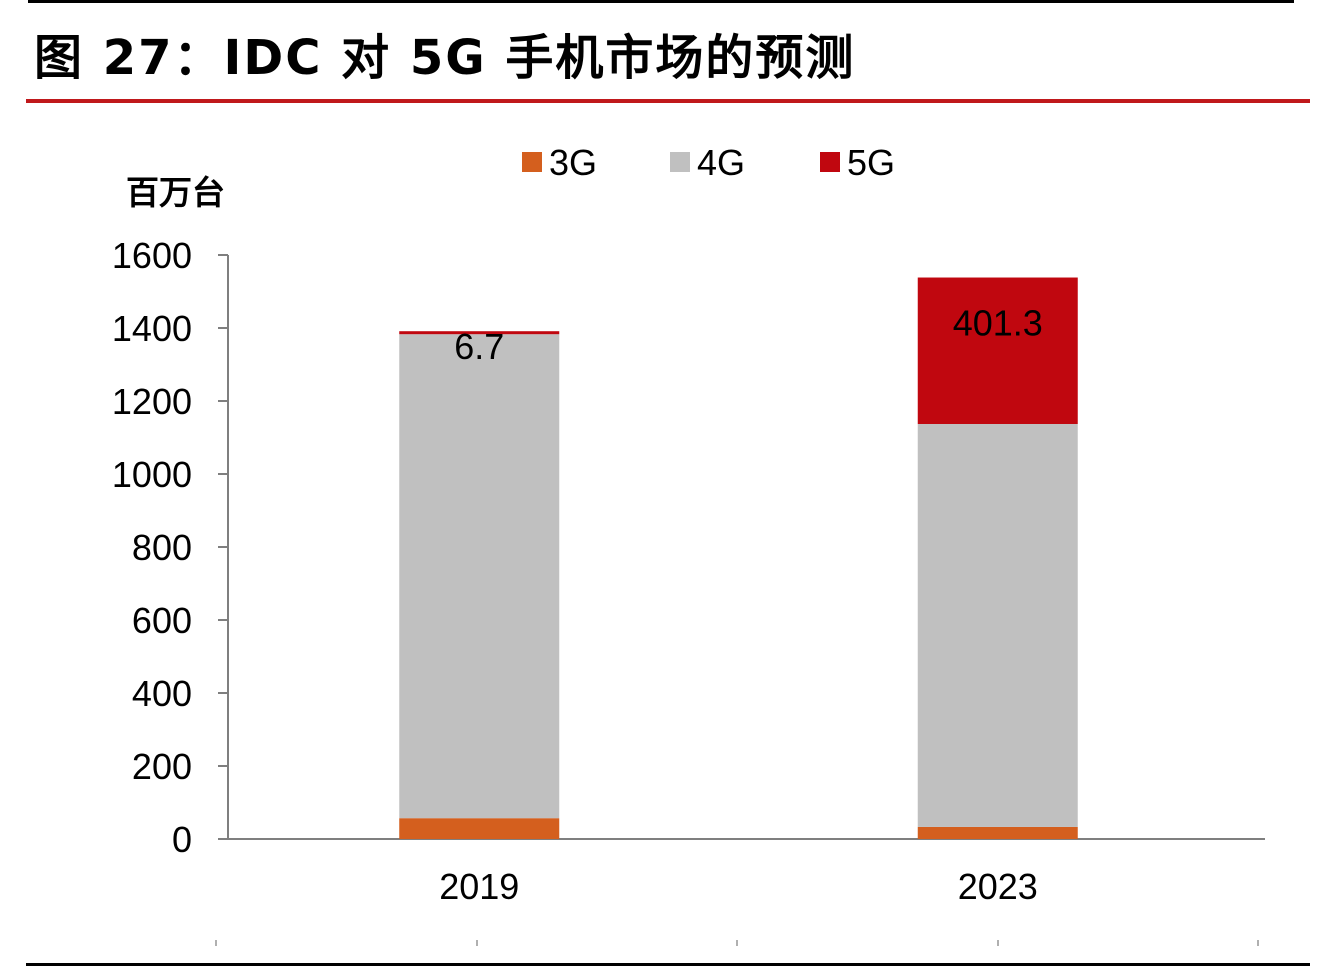 The image size is (1342, 968). What do you see at coordinates (661, 1) in the screenshot?
I see `top-rule` at bounding box center [661, 1].